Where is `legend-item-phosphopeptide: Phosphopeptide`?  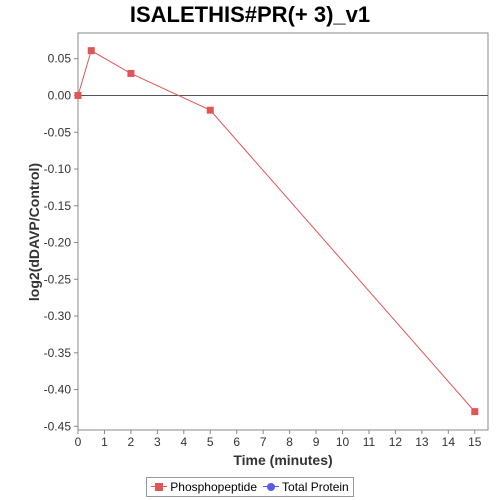 legend-item-phosphopeptide: Phosphopeptide is located at coordinates (204, 487).